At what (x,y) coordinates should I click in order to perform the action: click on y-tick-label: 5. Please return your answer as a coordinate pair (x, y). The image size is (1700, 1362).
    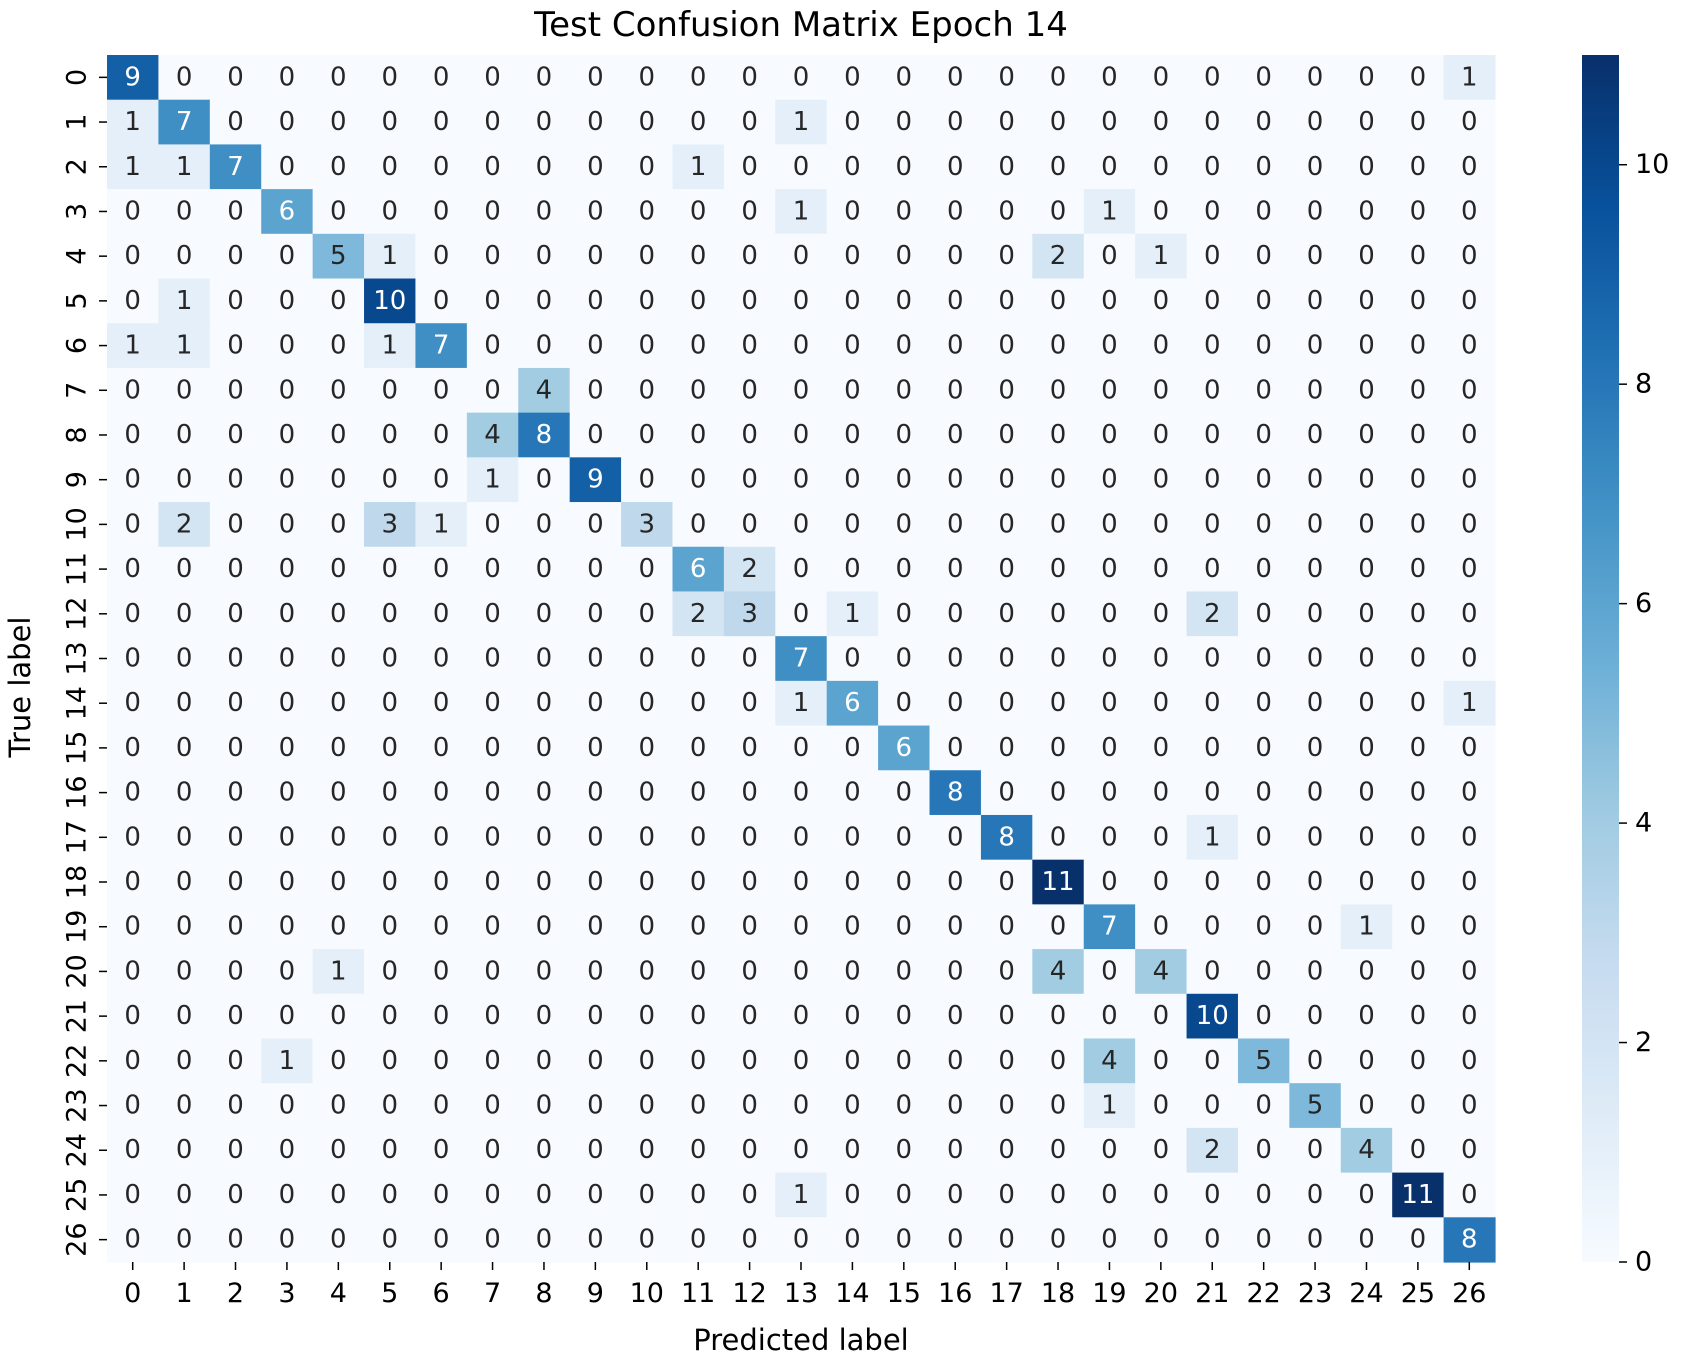
    Looking at the image, I should click on (77, 300).